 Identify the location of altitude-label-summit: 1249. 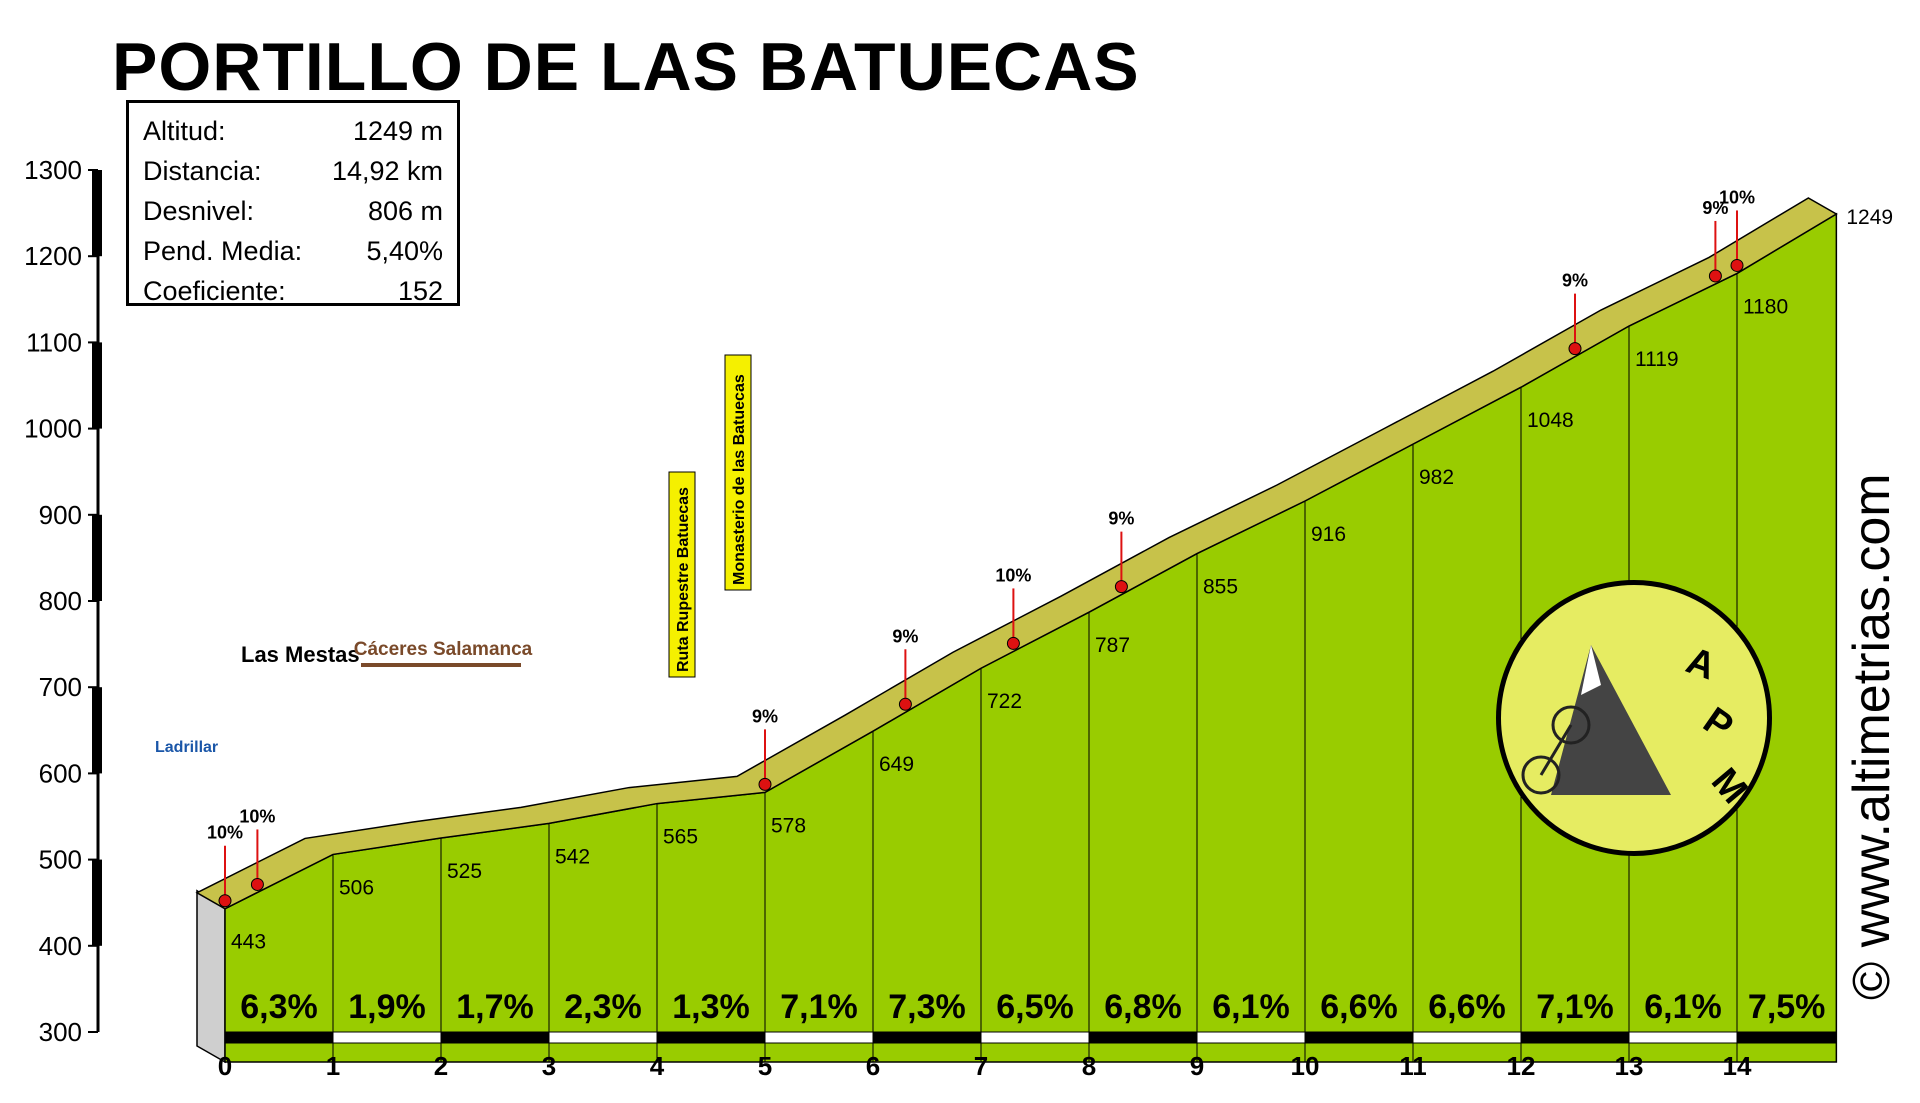
(1869, 217).